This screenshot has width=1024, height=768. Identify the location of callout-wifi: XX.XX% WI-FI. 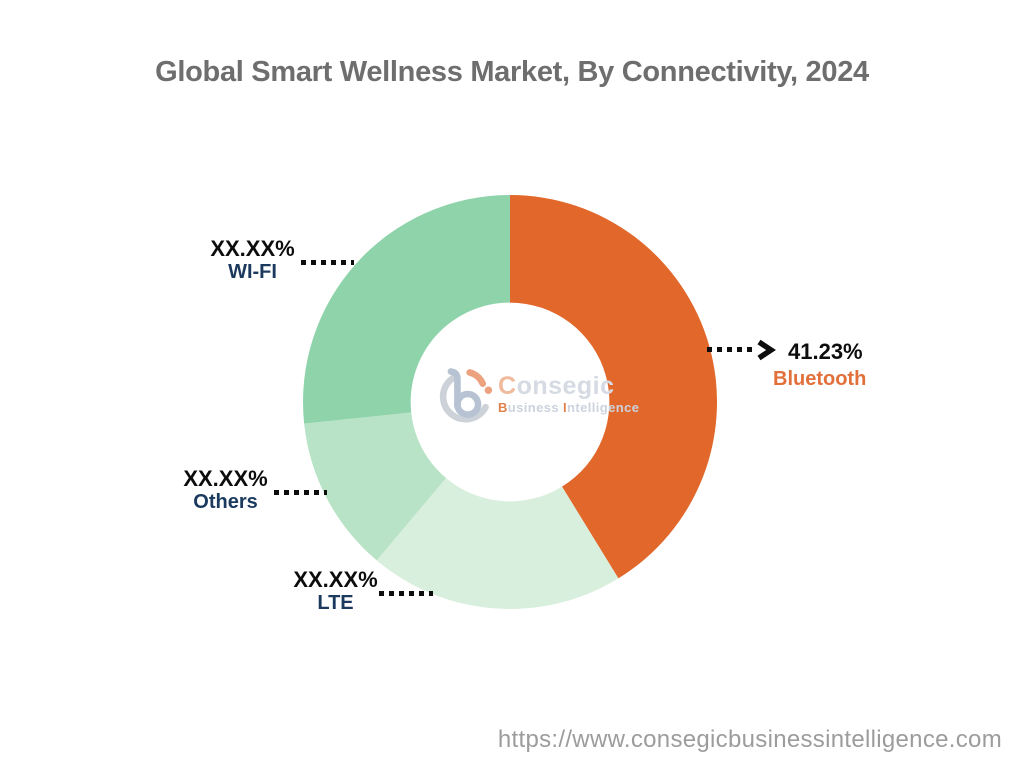
(252, 260).